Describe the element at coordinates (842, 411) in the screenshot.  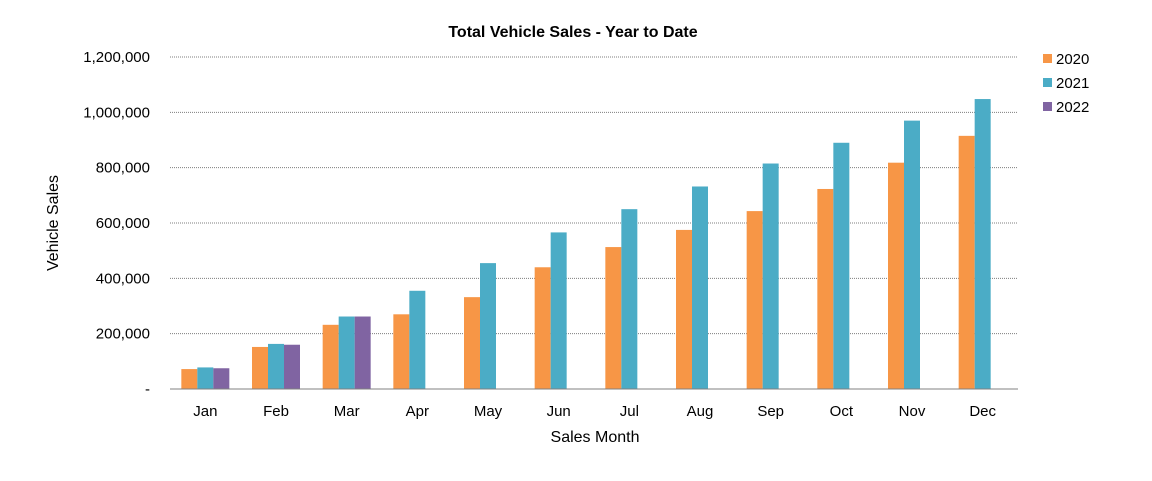
I see `x-tick-label: Oct` at that location.